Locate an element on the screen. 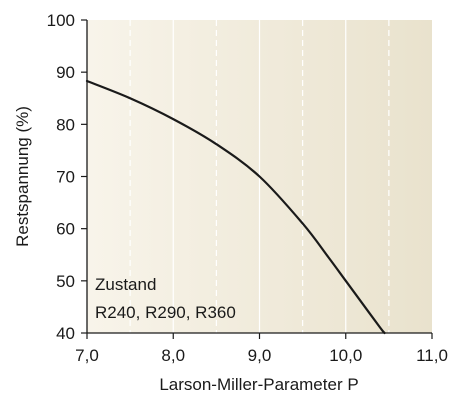  y-axis-title: Restspannung (%) is located at coordinates (22, 176).